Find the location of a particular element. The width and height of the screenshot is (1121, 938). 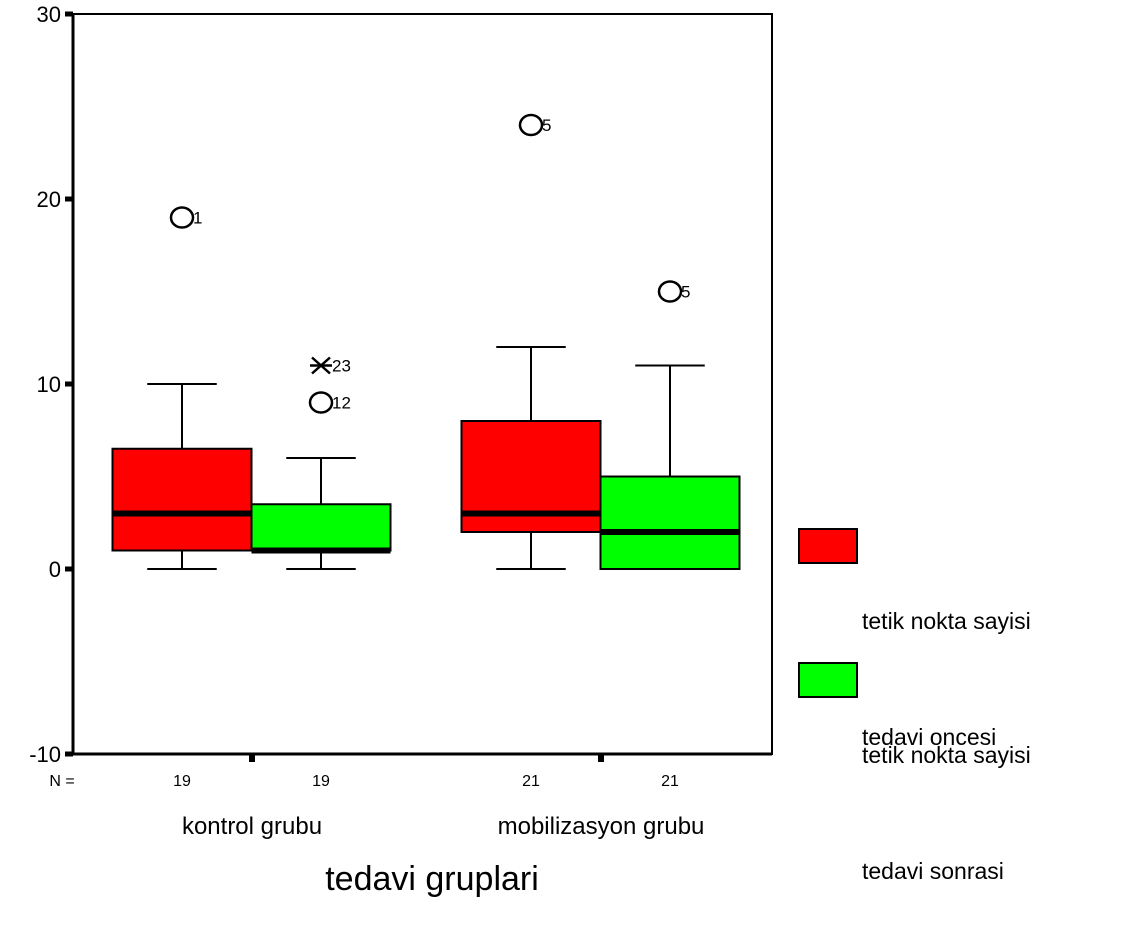

legend-label-after-line2: tedavi sonrasi is located at coordinates (933, 871).